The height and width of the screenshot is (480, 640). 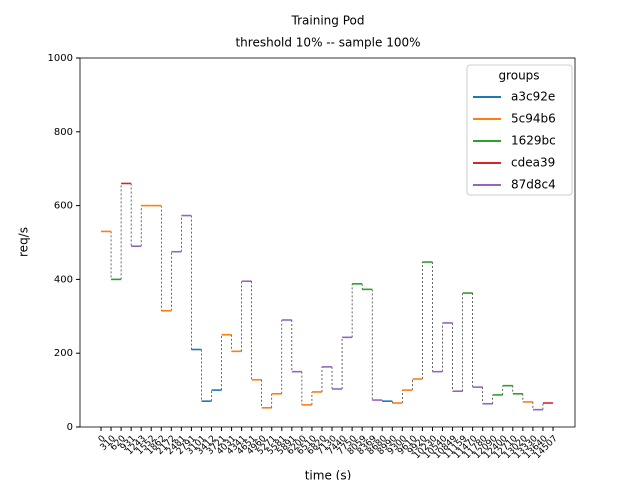 I want to click on x-axis-label: time (s), so click(x=328, y=474).